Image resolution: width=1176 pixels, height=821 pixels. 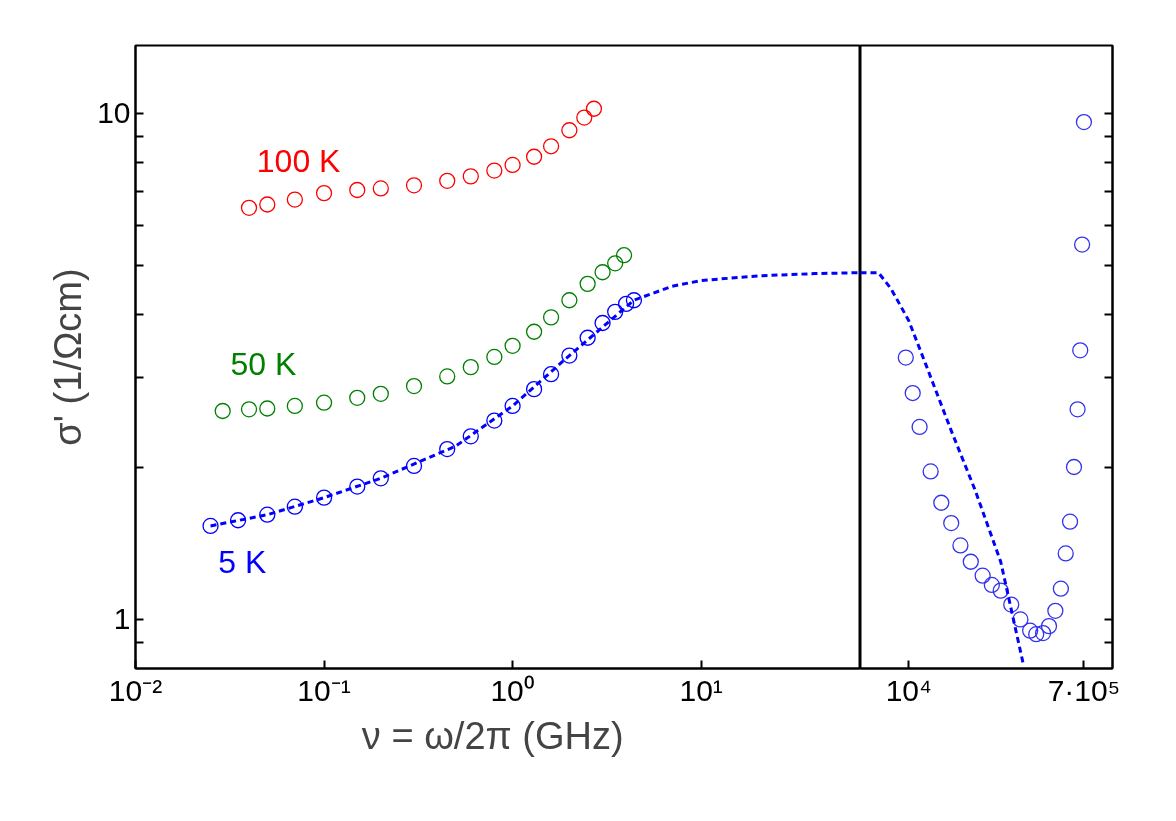 I want to click on series-label: 100 K, so click(x=298, y=160).